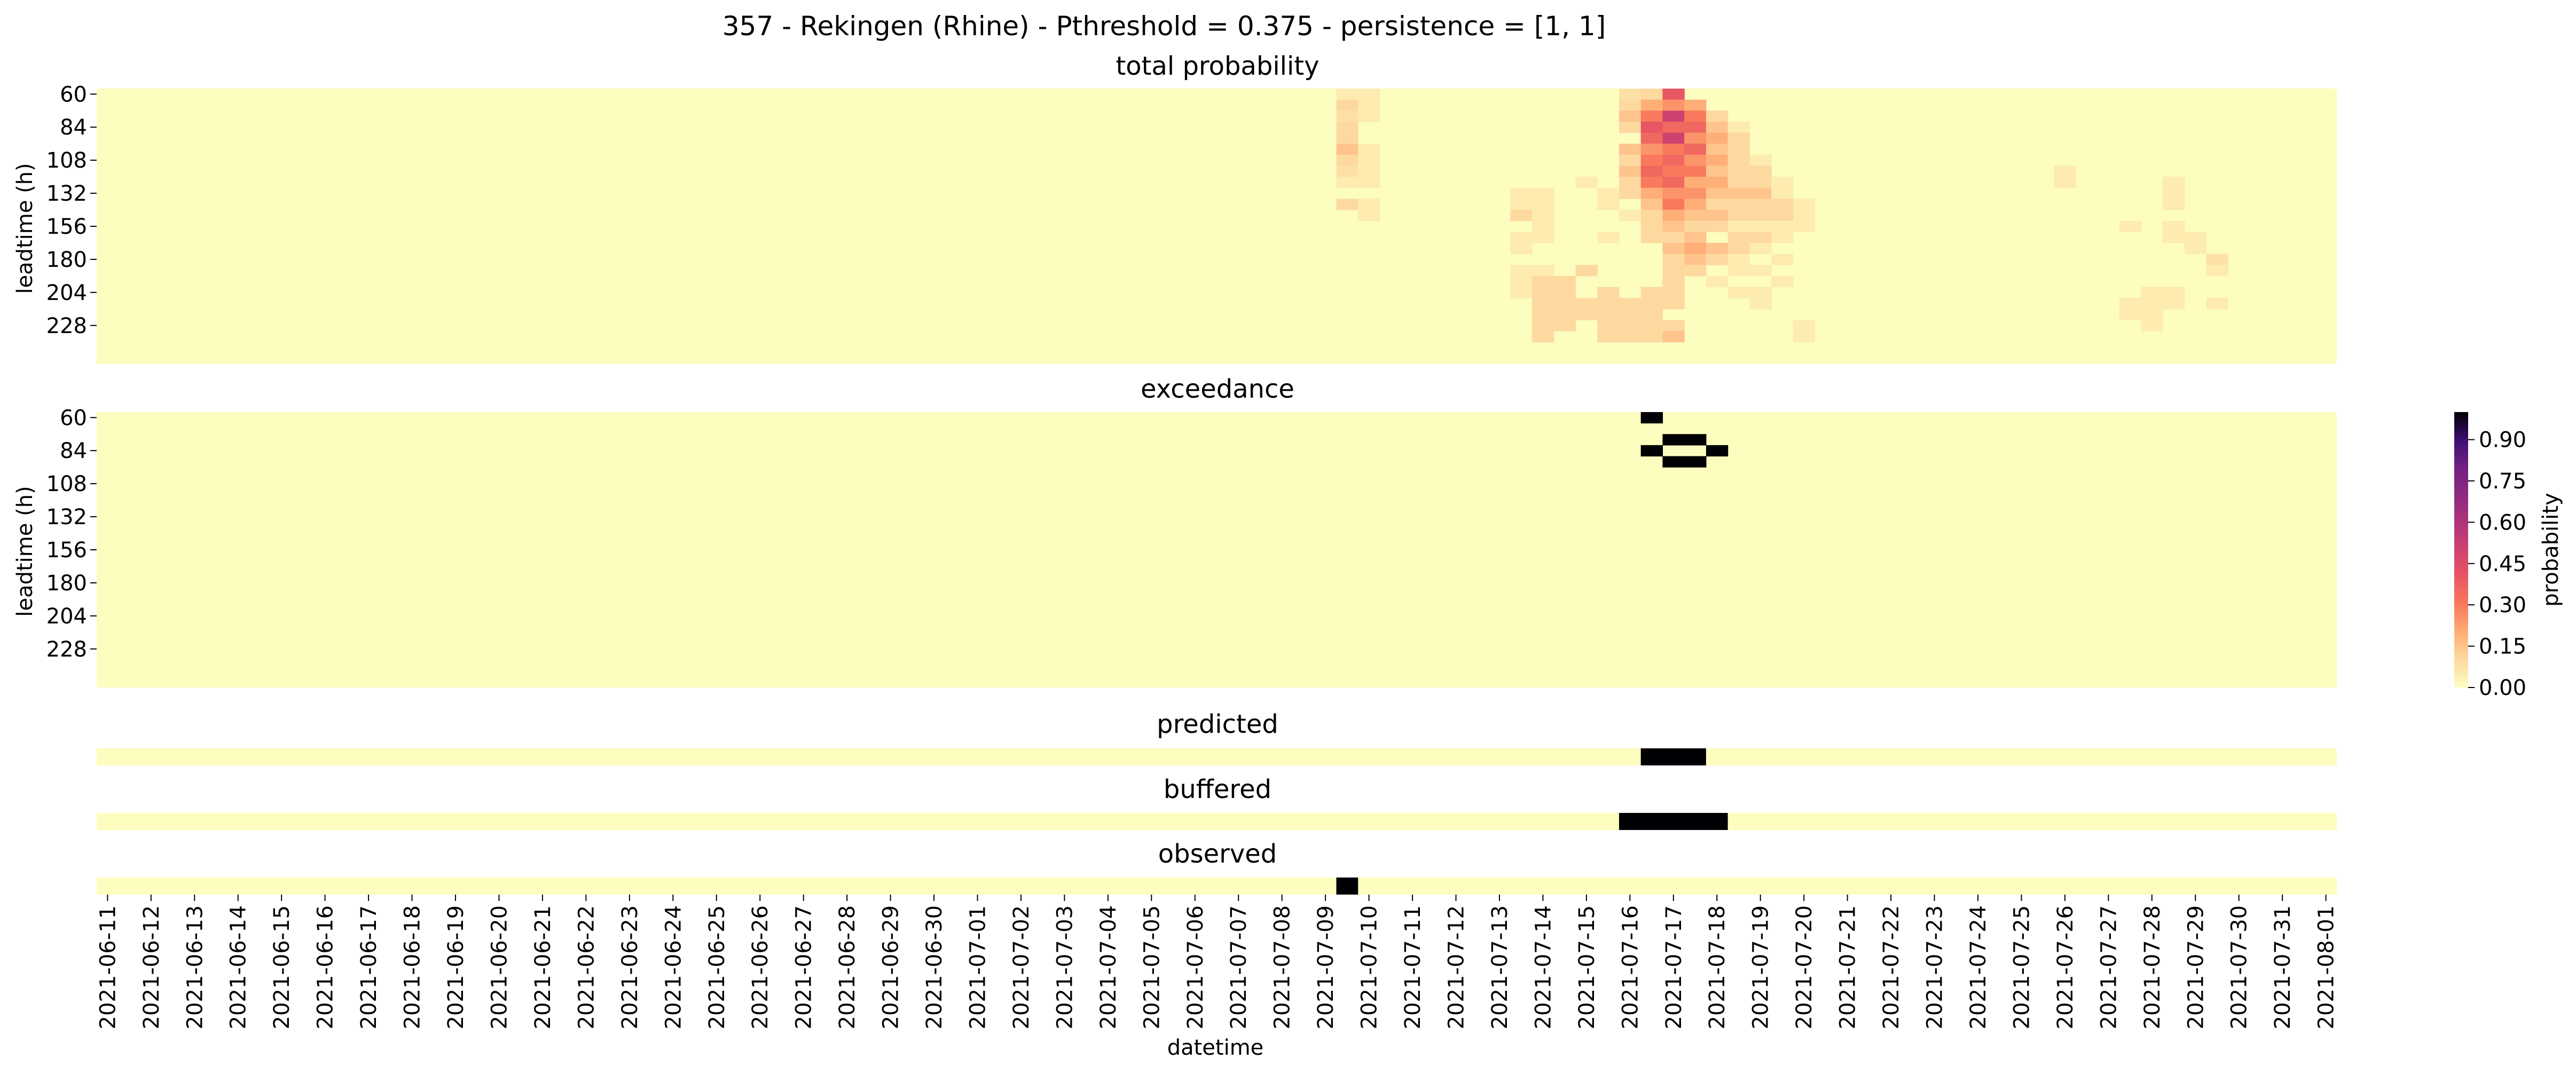 The height and width of the screenshot is (1075, 2576). What do you see at coordinates (1630, 967) in the screenshot?
I see `x-tick-label: 2021-07-16` at bounding box center [1630, 967].